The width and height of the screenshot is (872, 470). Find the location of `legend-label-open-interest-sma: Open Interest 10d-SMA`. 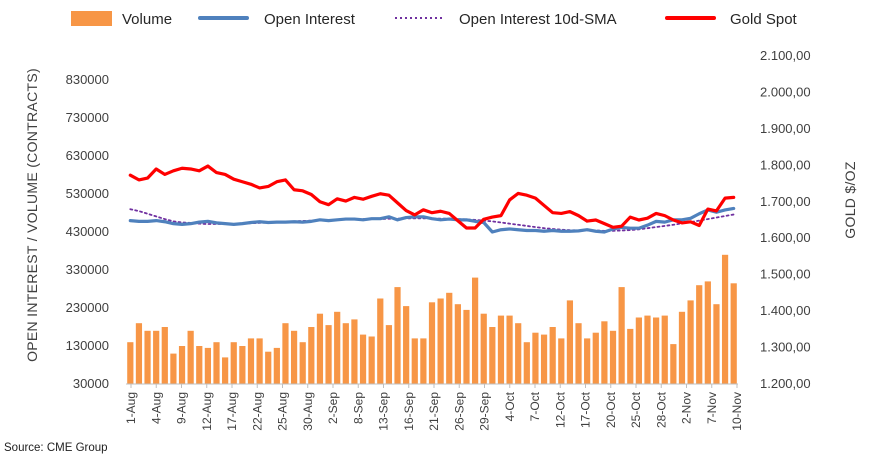

legend-label-open-interest-sma: Open Interest 10d-SMA is located at coordinates (538, 19).